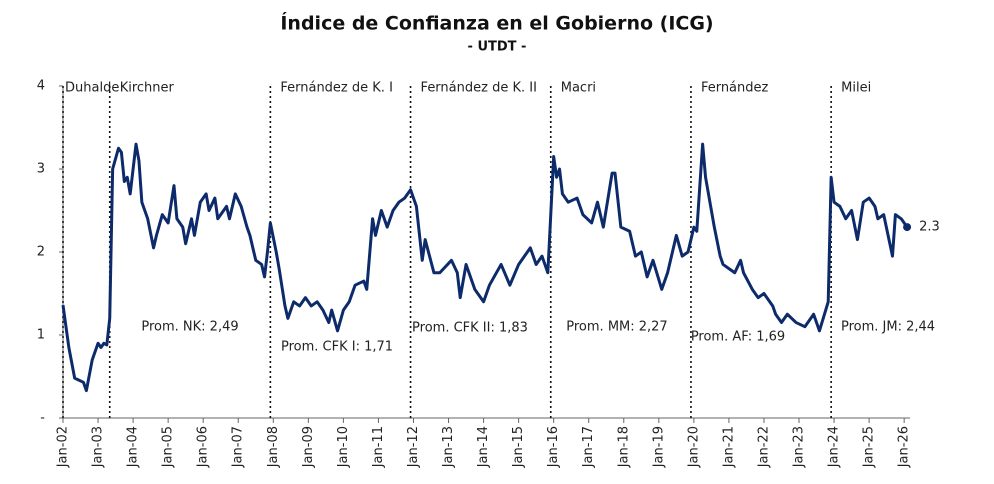 This screenshot has width=994, height=484. I want to click on x-tick-label: Jan-17, so click(588, 447).